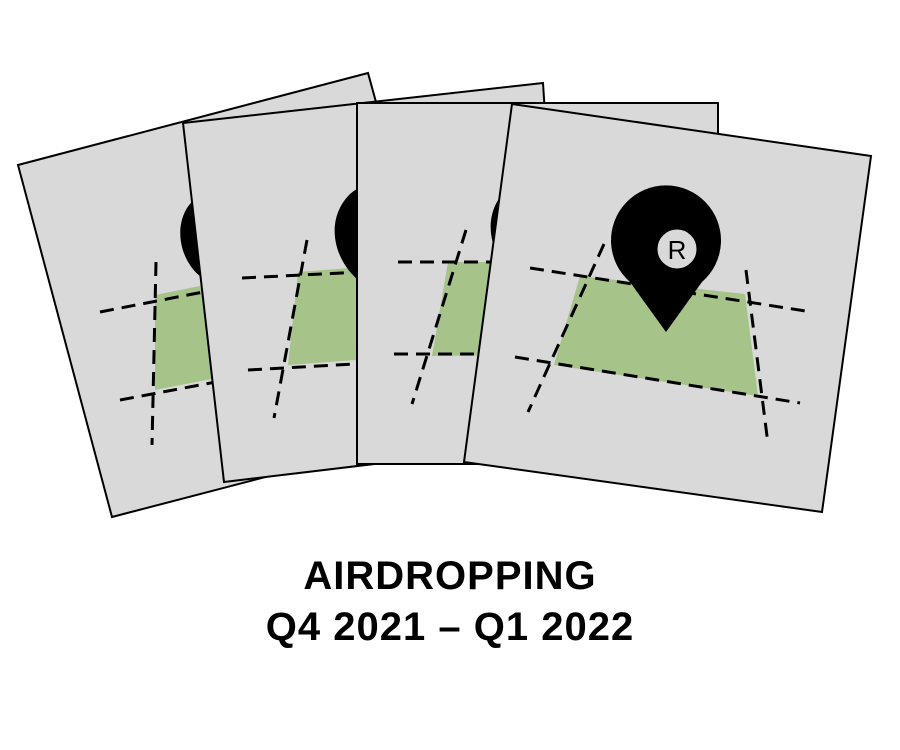  I want to click on caption-date-range: Q4 2021 – Q1 2022, so click(450, 627).